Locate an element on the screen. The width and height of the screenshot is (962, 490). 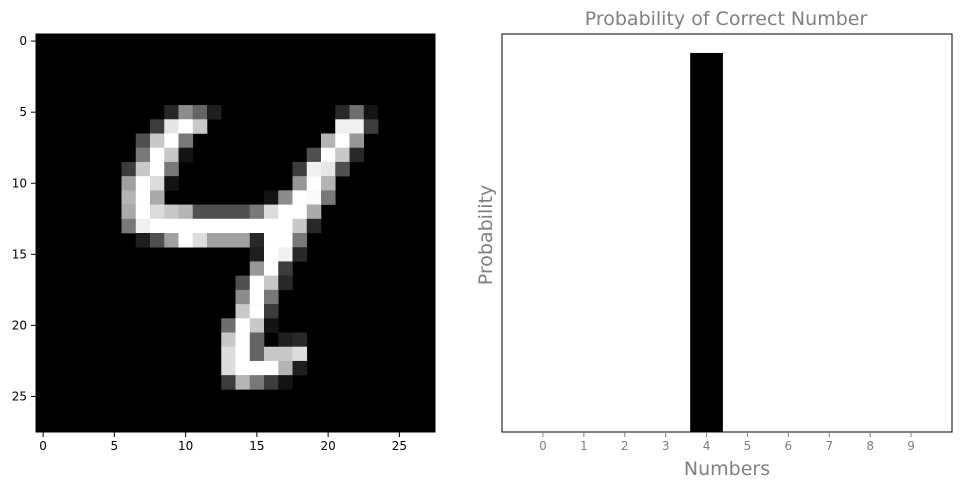
x-axis-label: Numbers is located at coordinates (727, 469).